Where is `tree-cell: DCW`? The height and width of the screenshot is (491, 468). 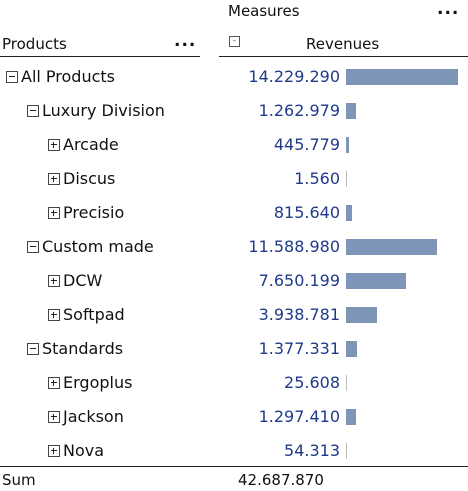 tree-cell: DCW is located at coordinates (75, 281).